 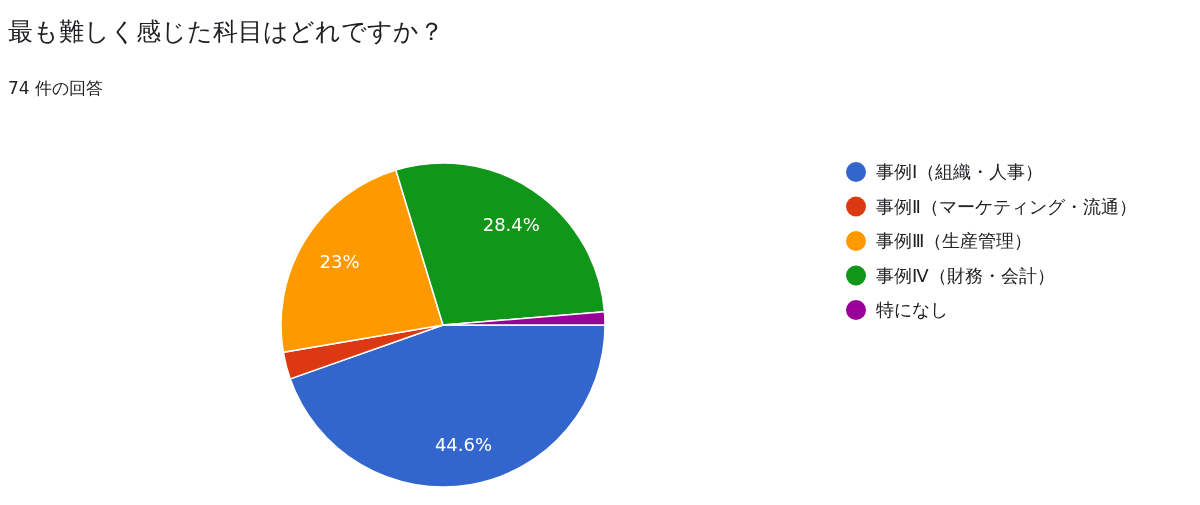 What do you see at coordinates (463, 445) in the screenshot?
I see `data-label: 44.6%` at bounding box center [463, 445].